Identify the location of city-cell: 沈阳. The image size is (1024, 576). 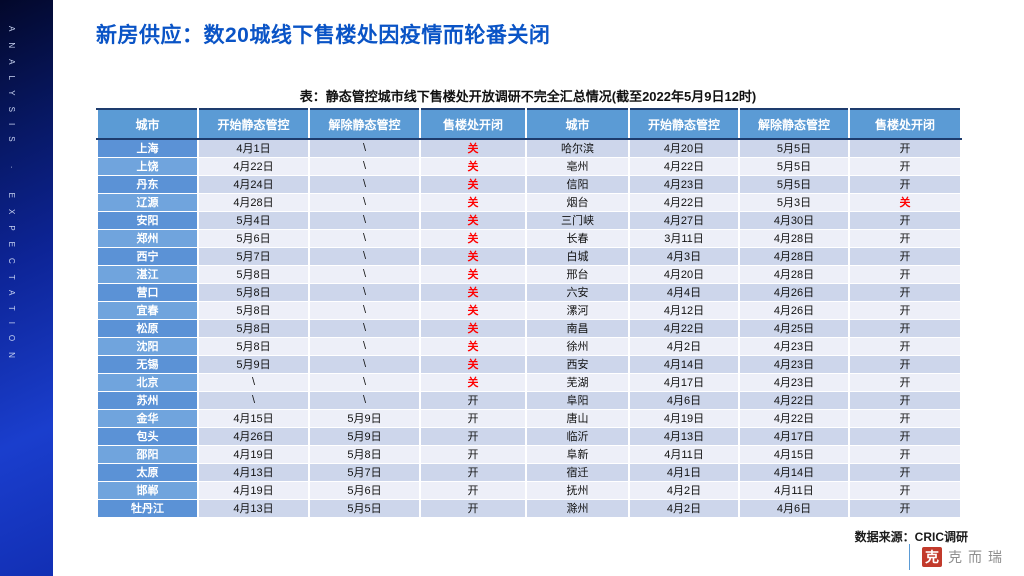
(147, 346).